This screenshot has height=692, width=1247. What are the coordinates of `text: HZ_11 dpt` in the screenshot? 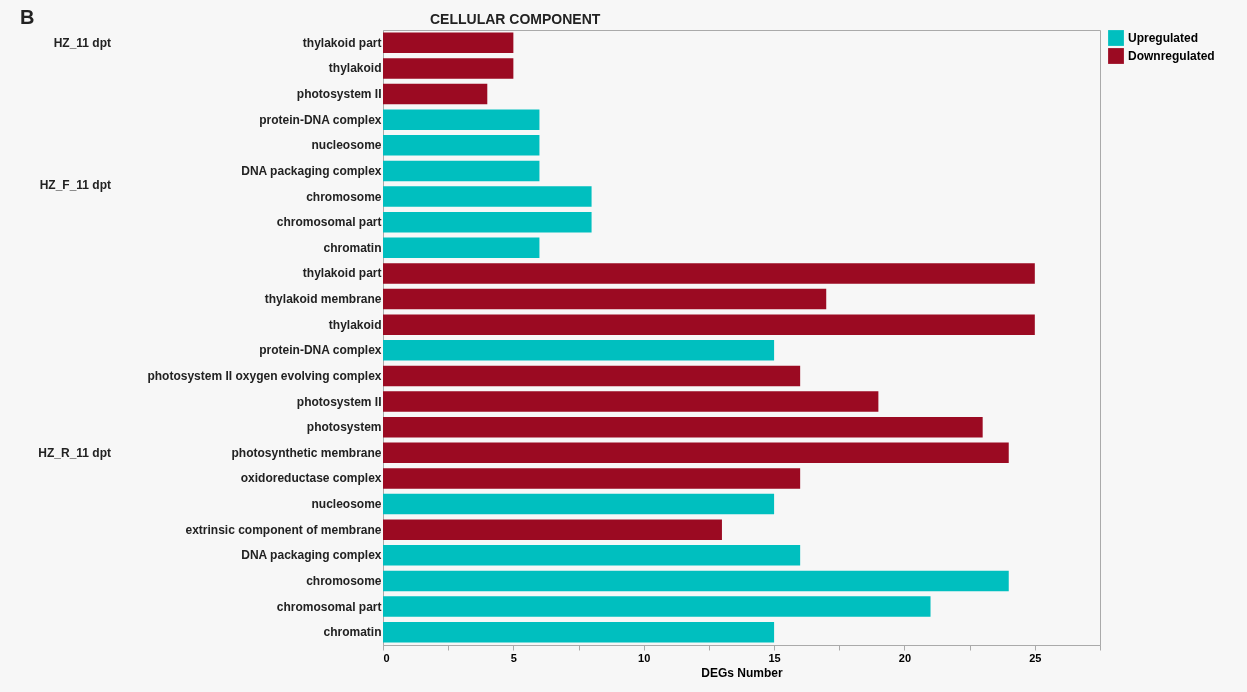 It's located at (82, 43).